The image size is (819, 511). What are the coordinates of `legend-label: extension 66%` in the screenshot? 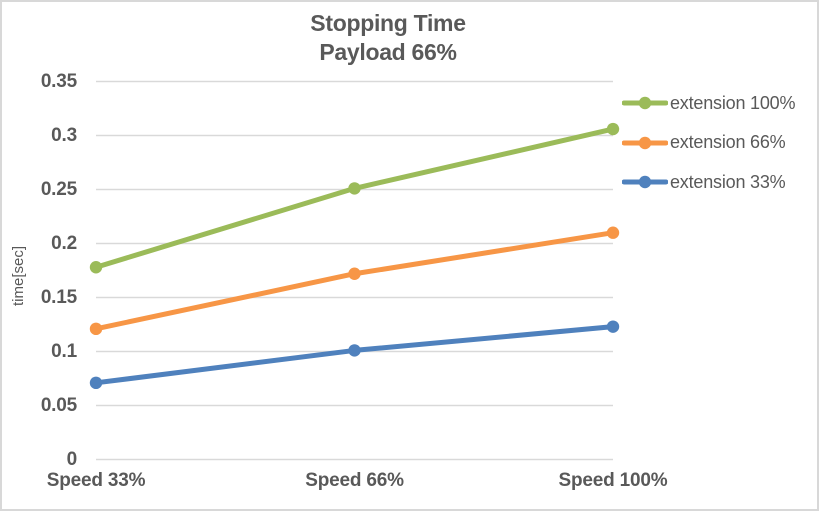 It's located at (728, 142).